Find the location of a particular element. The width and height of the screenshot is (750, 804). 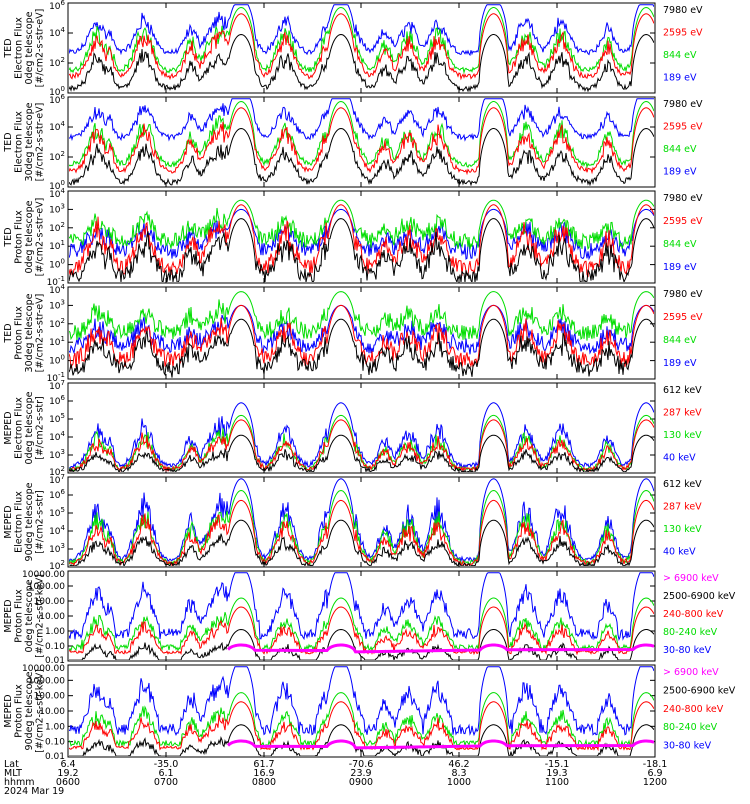

x-row-label: hhmm is located at coordinates (19, 782).